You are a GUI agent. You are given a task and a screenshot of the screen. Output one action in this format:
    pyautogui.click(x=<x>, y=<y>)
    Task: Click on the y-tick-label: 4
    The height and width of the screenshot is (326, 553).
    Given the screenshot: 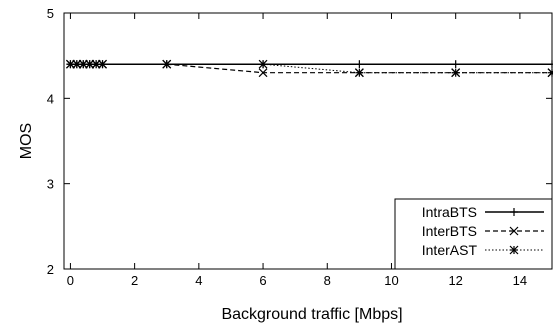 What is the action you would take?
    pyautogui.click(x=50, y=98)
    